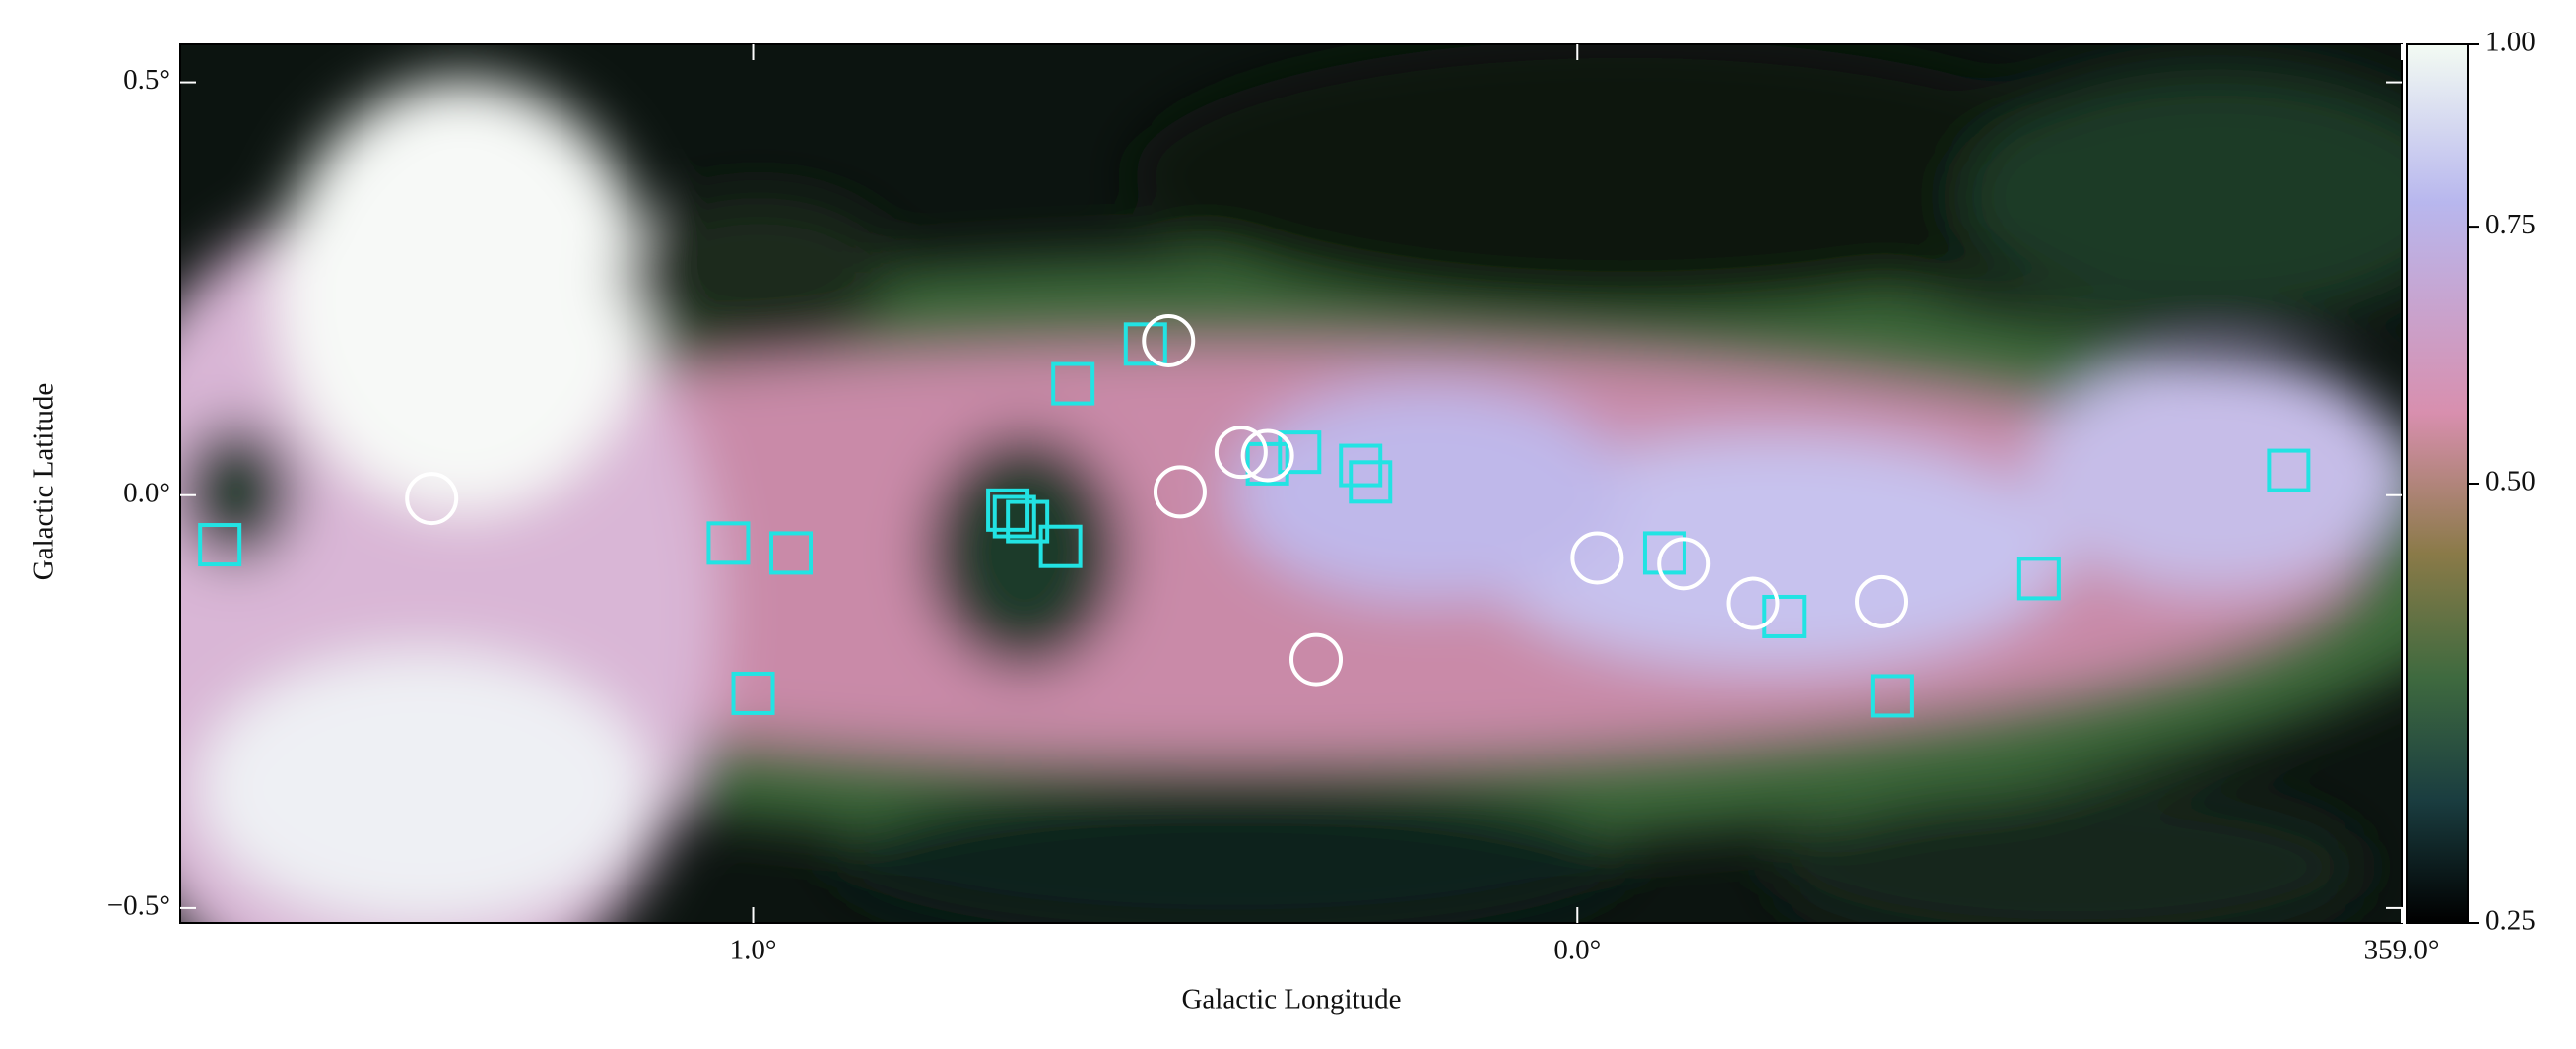  I want to click on colorbar-tick-label: 1.00, so click(2511, 42).